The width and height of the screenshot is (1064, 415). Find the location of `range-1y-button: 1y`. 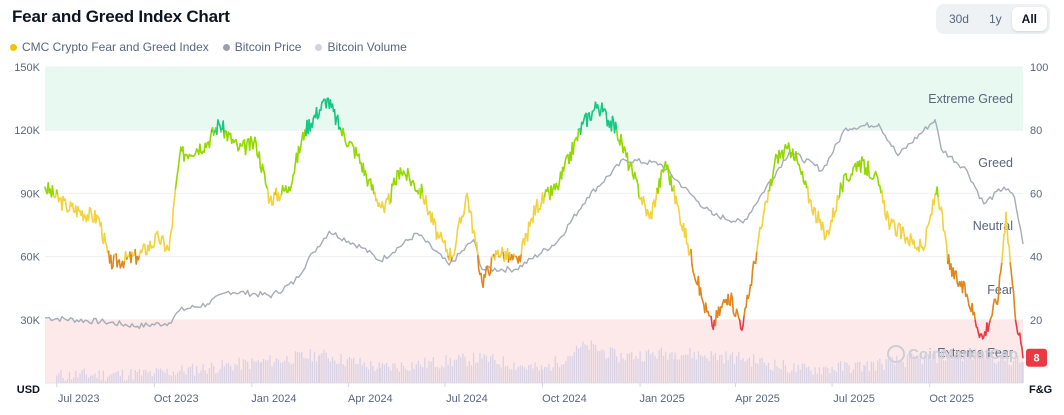

range-1y-button: 1y is located at coordinates (995, 19).